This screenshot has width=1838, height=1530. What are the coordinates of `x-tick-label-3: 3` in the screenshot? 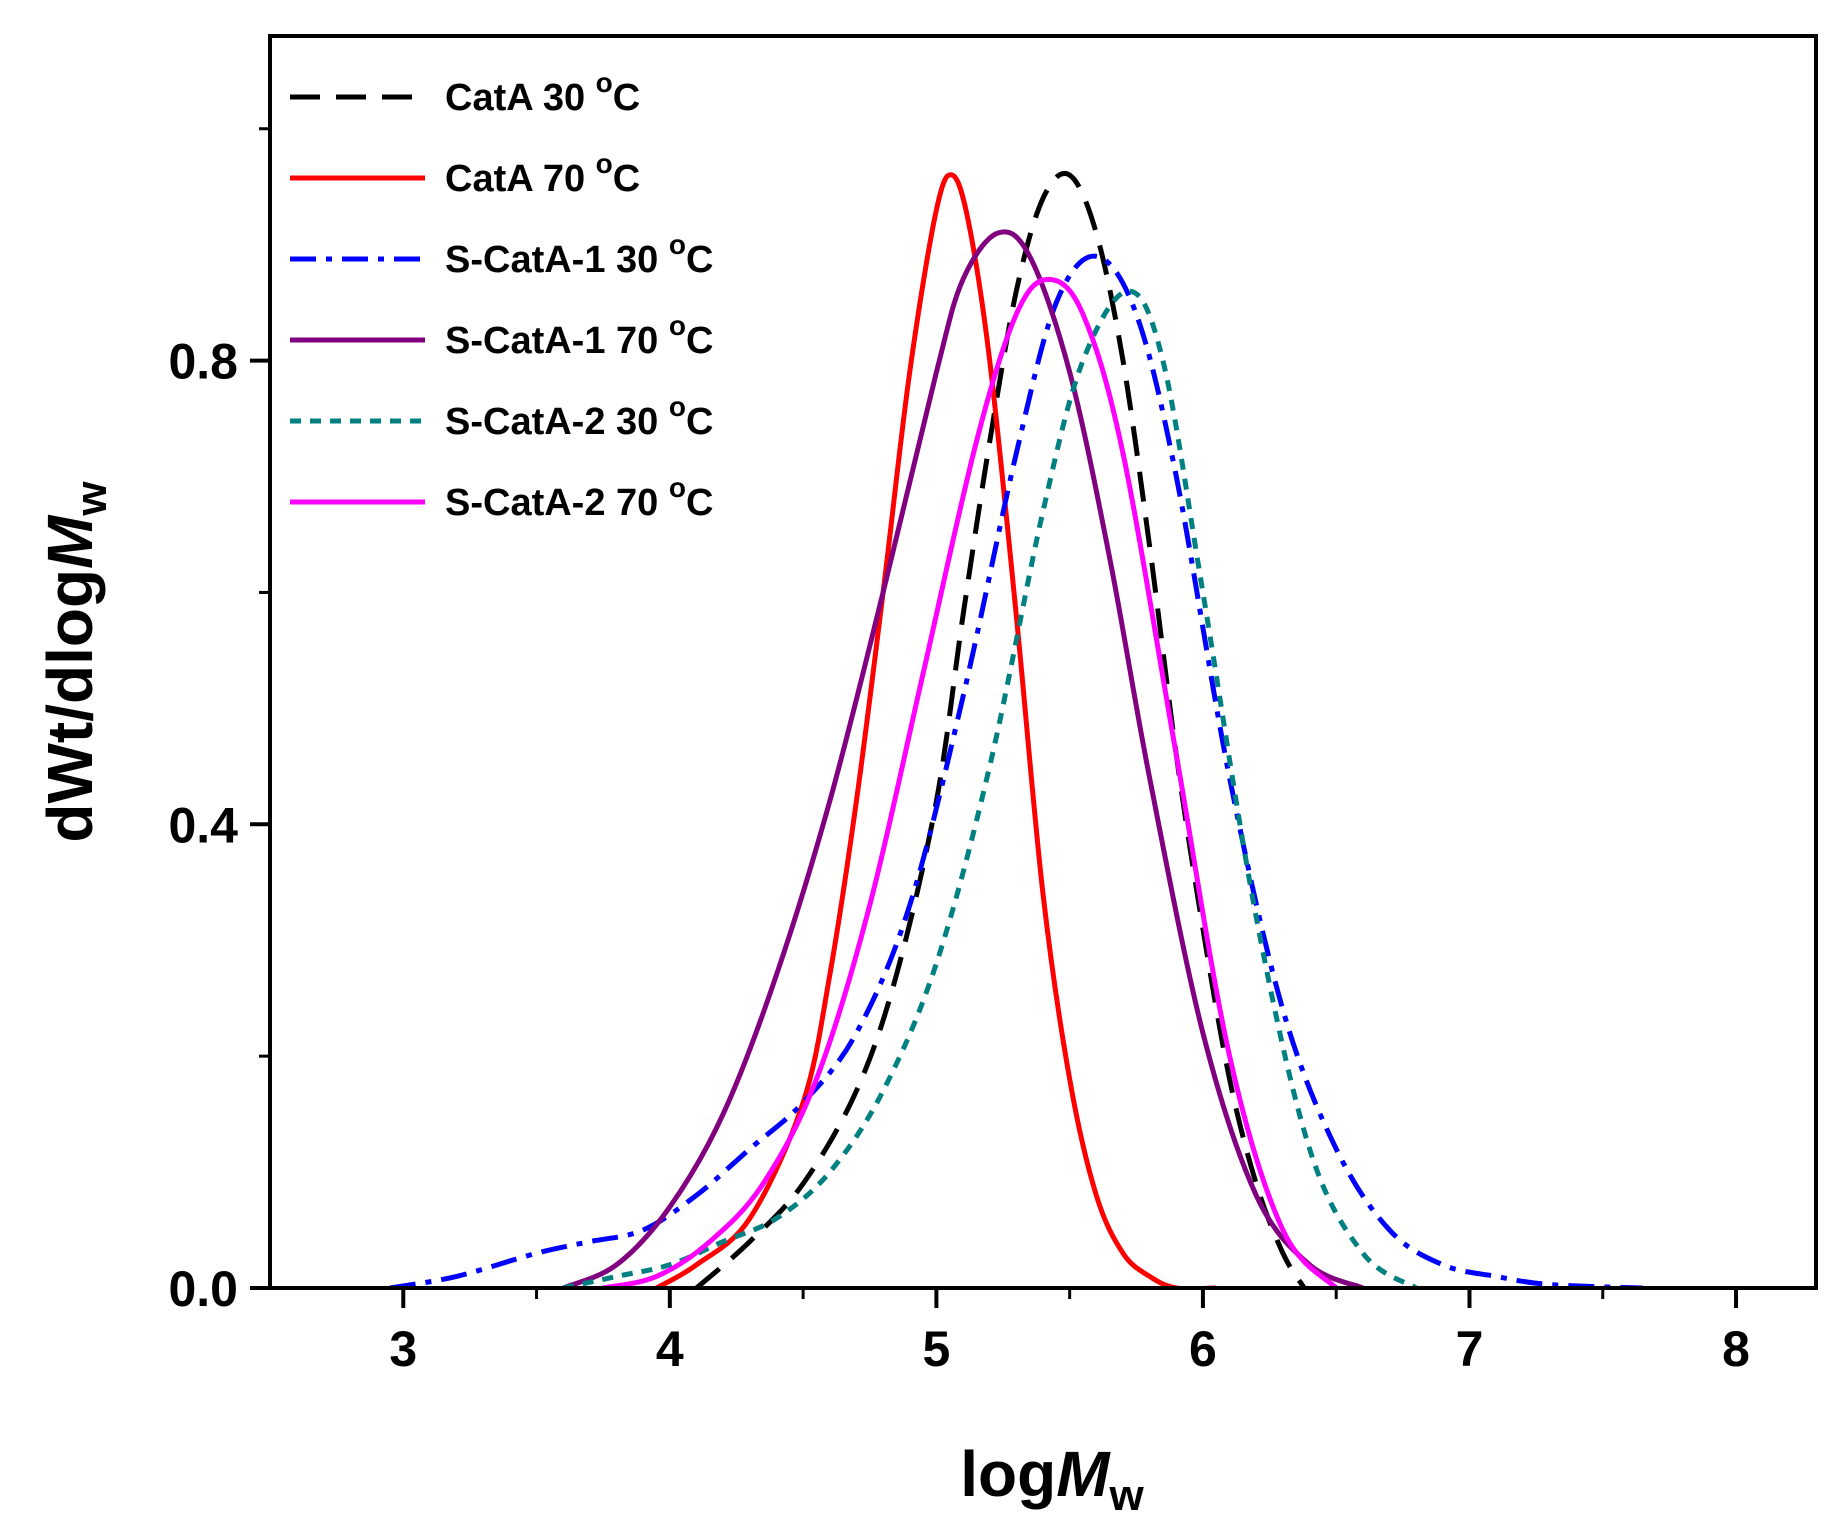 It's located at (403, 1349).